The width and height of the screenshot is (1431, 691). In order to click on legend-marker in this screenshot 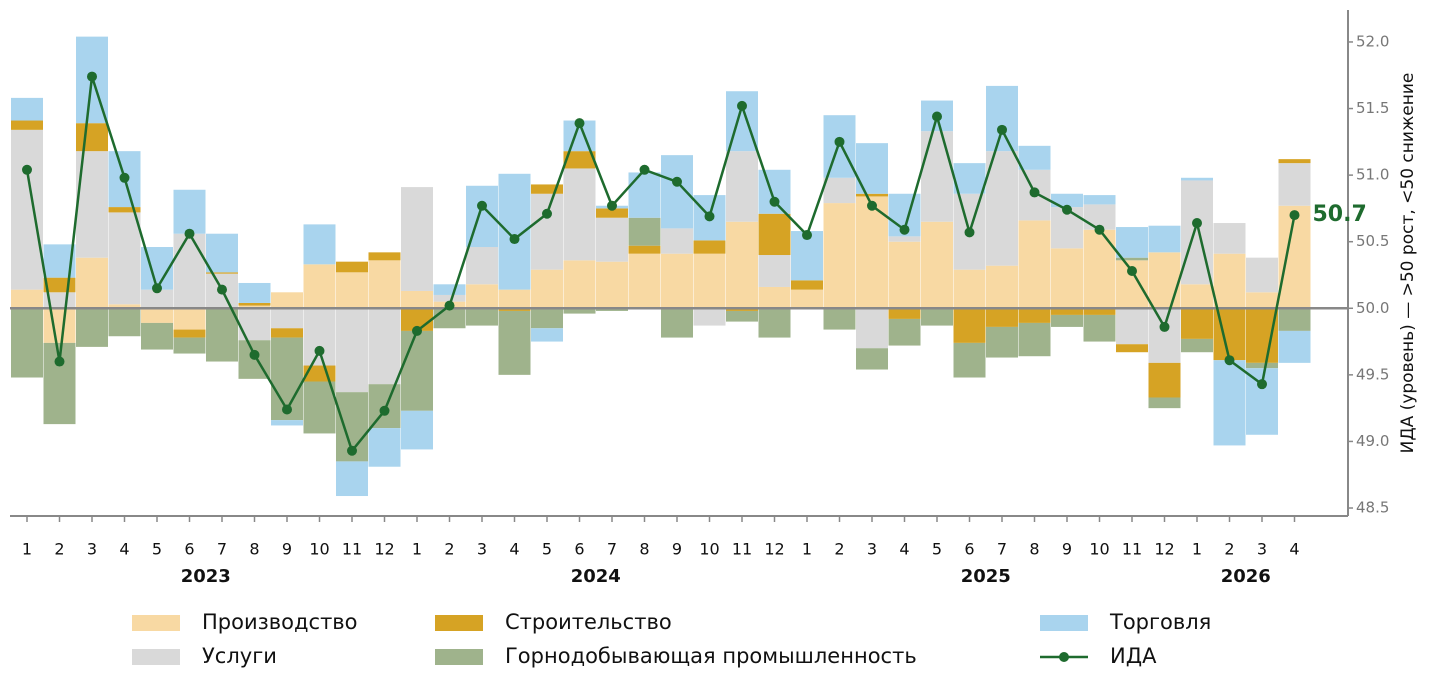, I will do `click(1064, 657)`.